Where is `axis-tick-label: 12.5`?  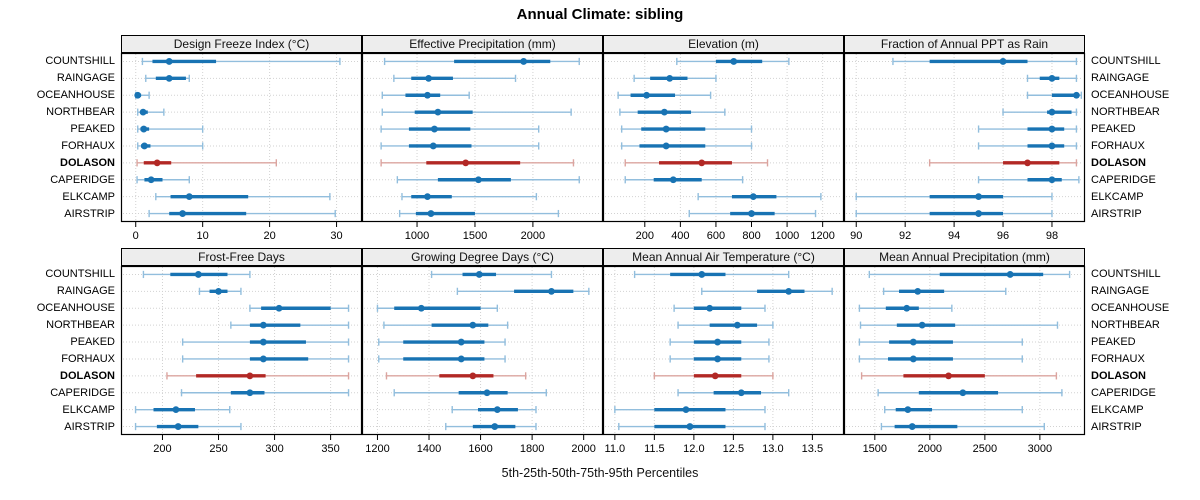
axis-tick-label: 12.5 is located at coordinates (733, 449).